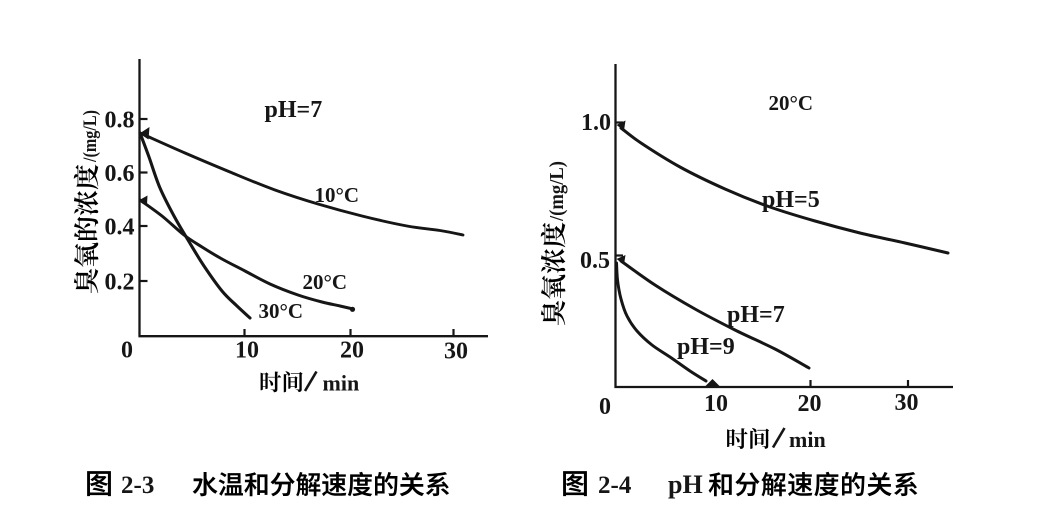  What do you see at coordinates (685, 484) in the screenshot?
I see `svg-text: pH` at bounding box center [685, 484].